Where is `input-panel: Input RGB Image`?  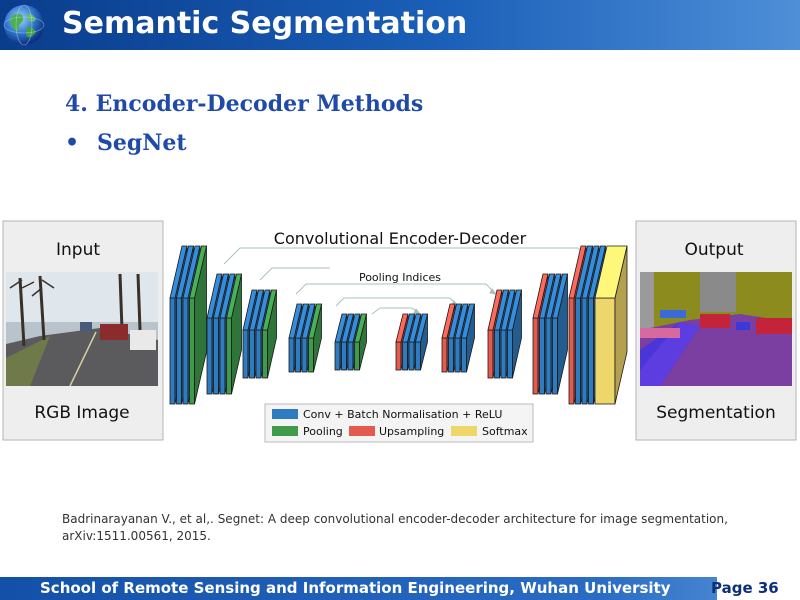
input-panel: Input RGB Image is located at coordinates (83, 330).